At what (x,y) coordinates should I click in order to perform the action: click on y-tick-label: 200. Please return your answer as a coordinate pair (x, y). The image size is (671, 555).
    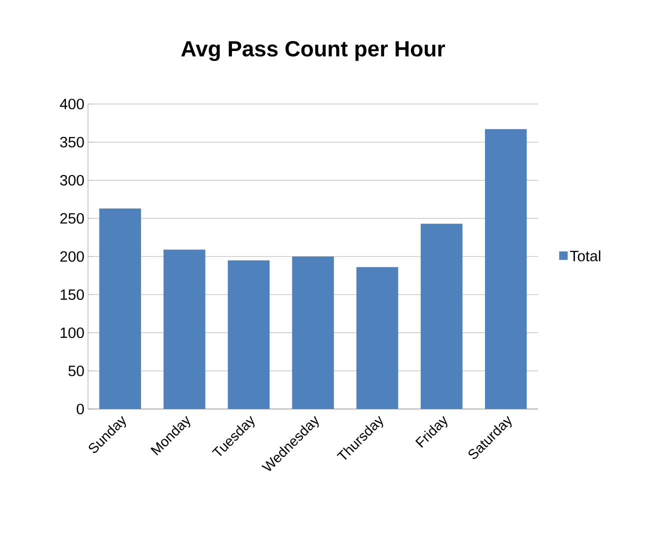
    Looking at the image, I should click on (72, 256).